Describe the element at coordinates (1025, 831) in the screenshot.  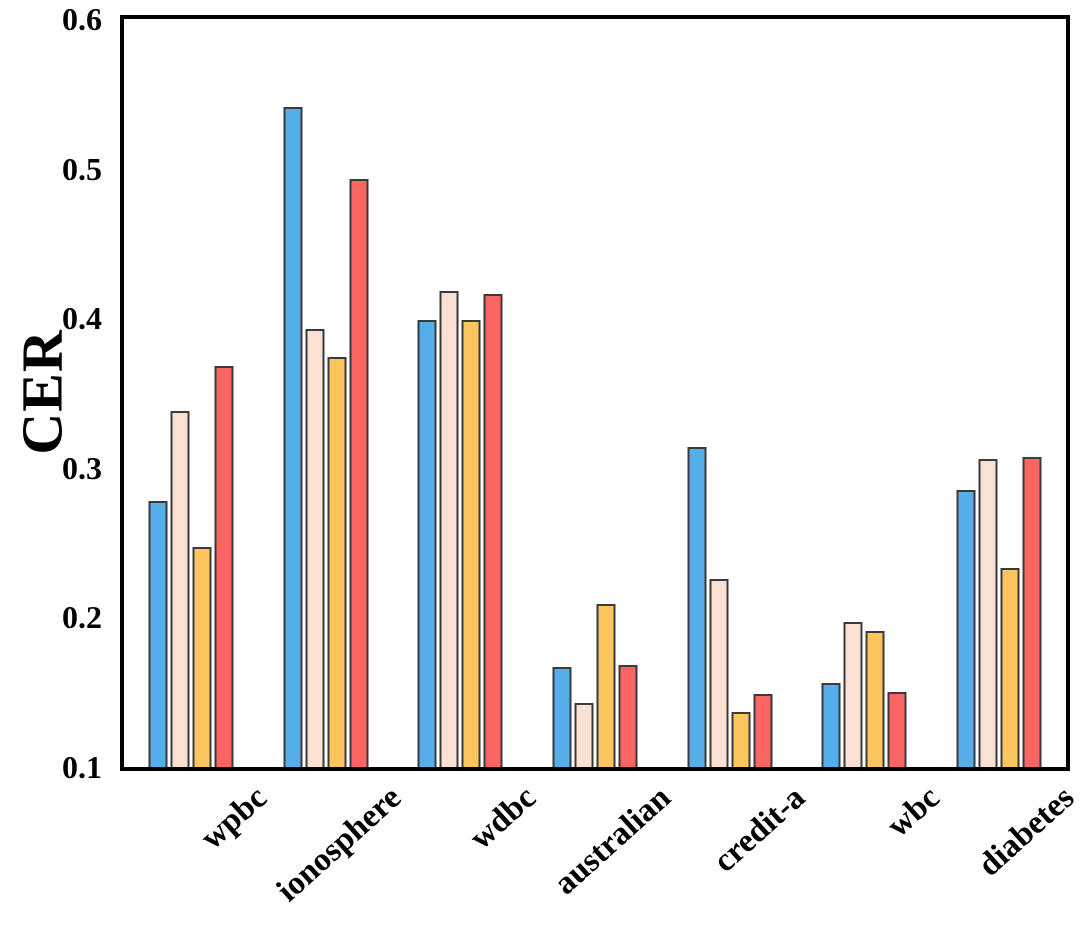
I see `x-tick-label-diabetes: diabetes` at that location.